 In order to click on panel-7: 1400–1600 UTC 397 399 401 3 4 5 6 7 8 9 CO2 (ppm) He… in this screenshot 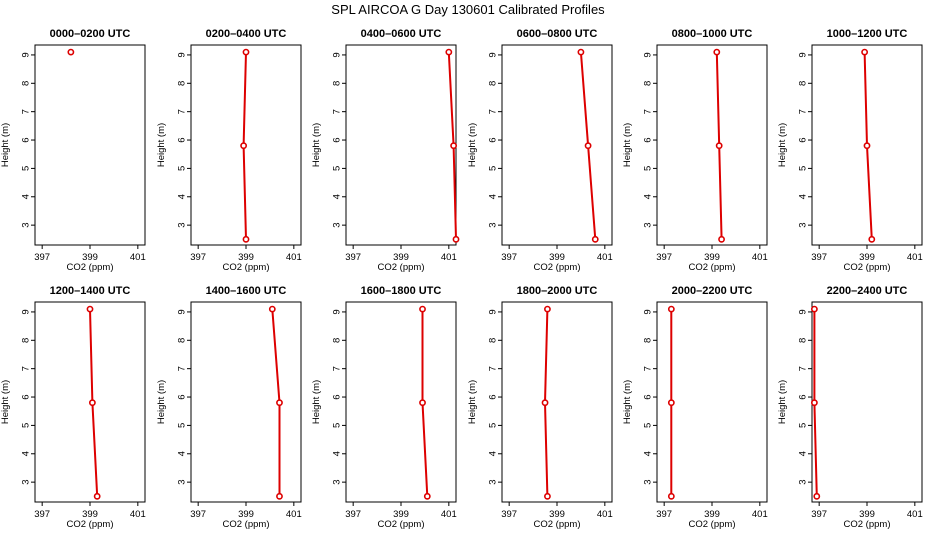, I will do `click(229, 407)`.